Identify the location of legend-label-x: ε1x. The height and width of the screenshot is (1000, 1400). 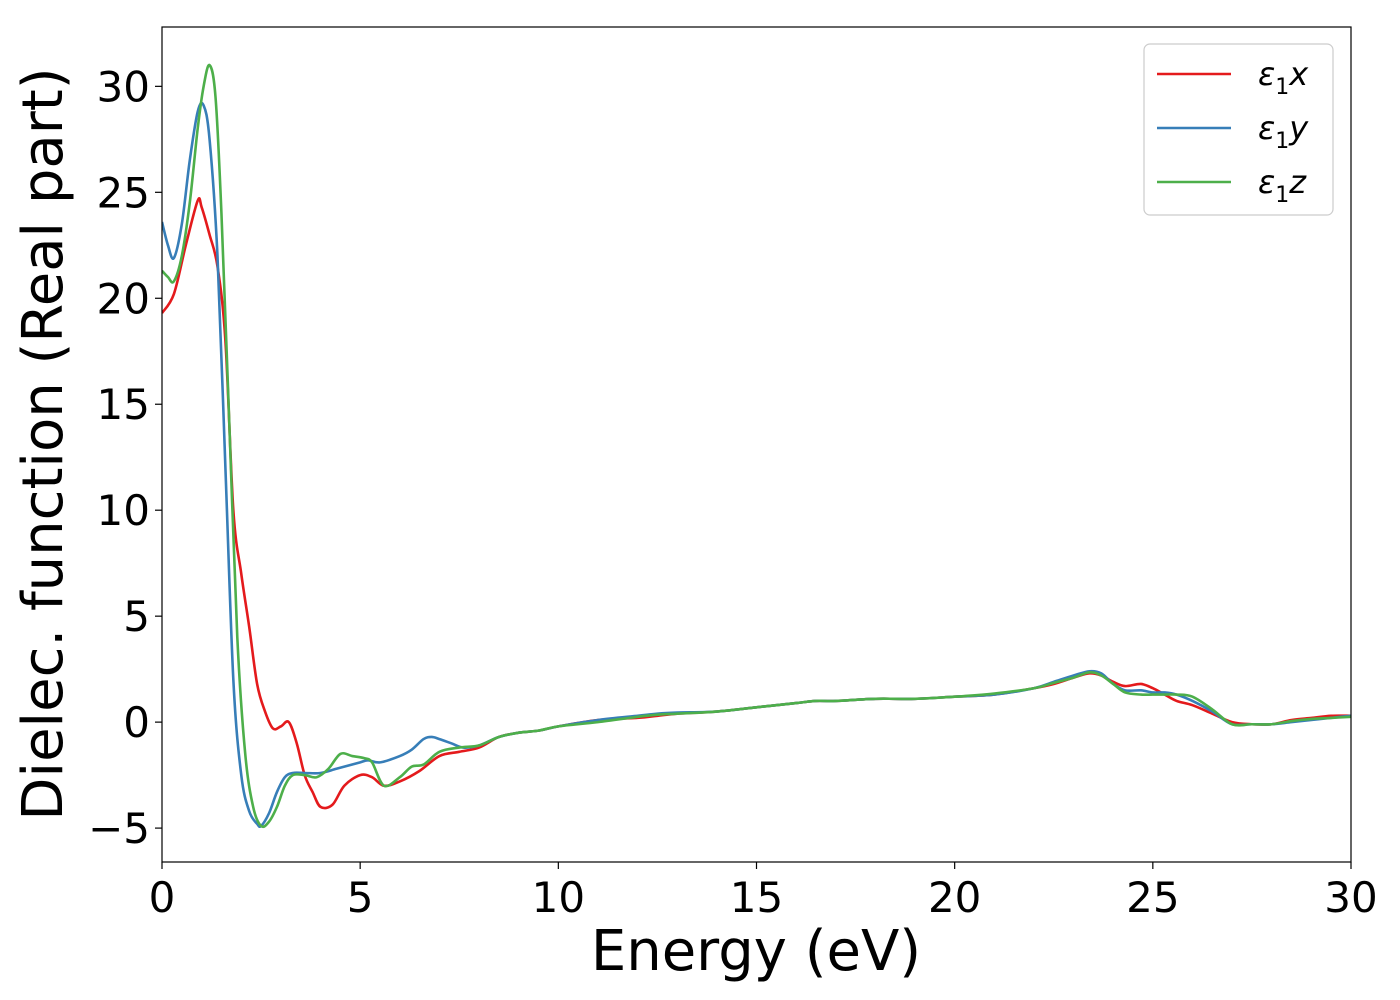
(1283, 77).